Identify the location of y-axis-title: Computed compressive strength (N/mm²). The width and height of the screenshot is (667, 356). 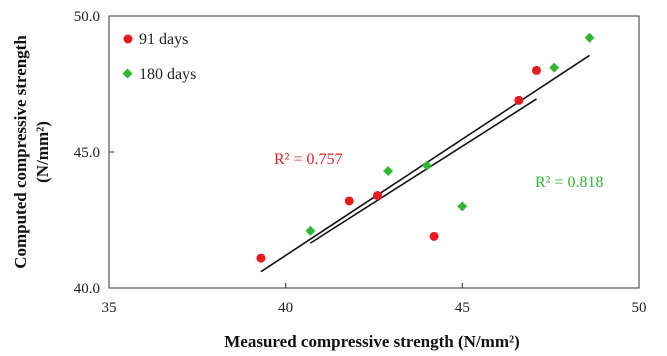
(31, 152).